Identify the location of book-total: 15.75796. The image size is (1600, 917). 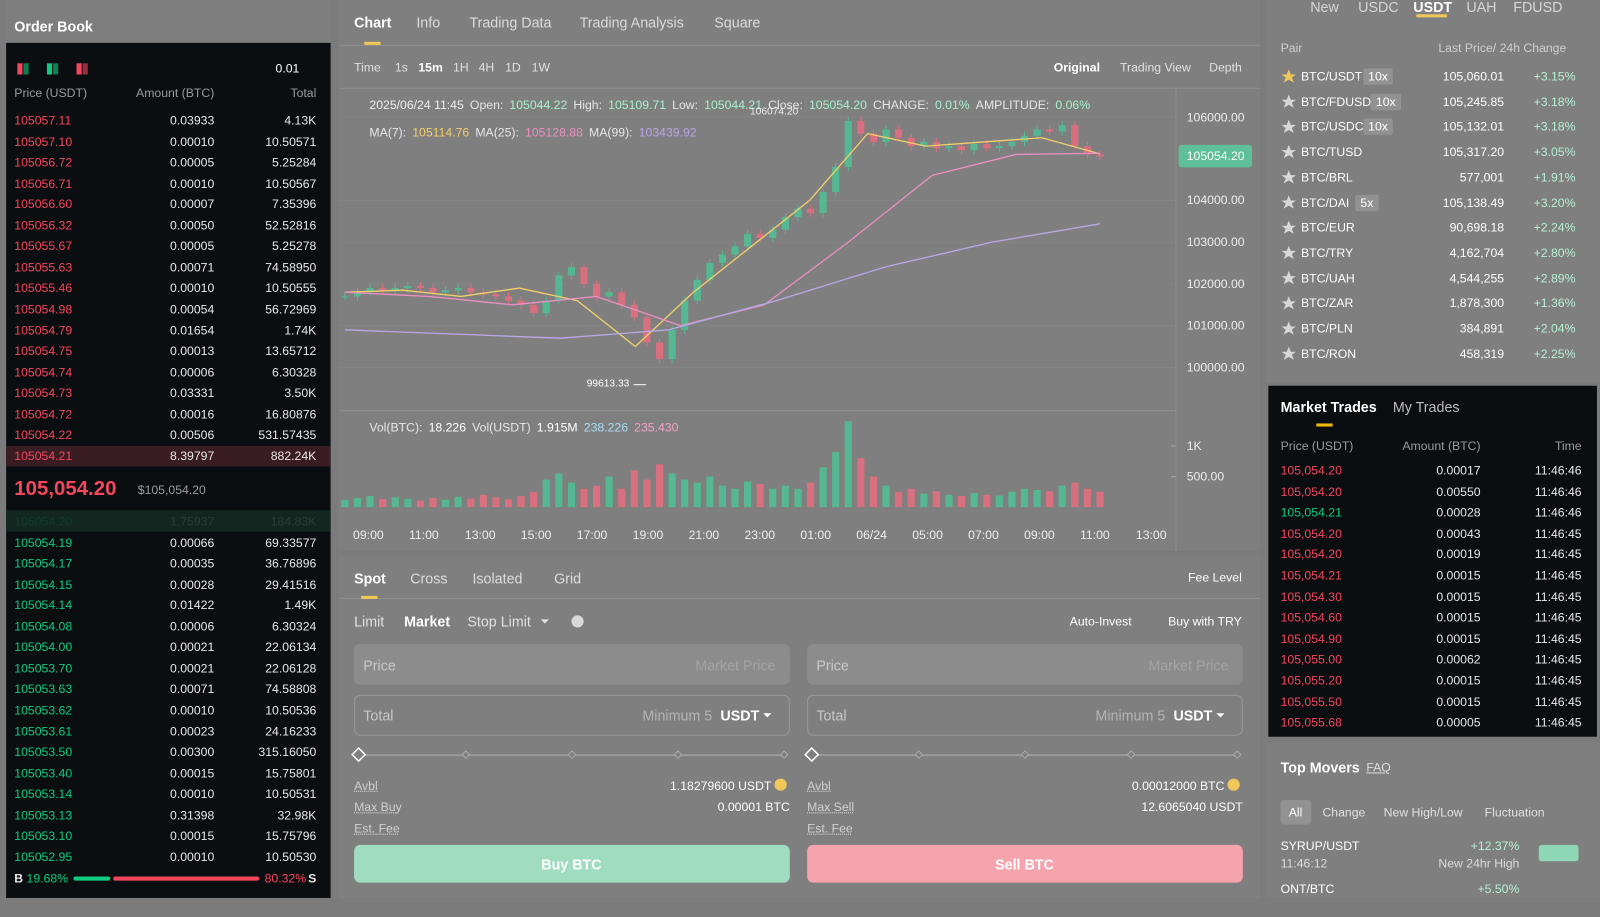
(291, 836).